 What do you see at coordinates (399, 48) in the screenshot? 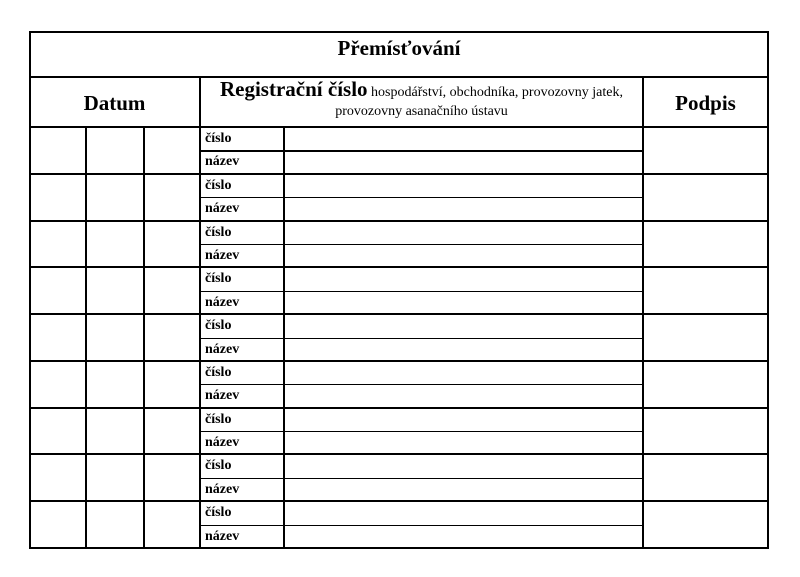
I see `form-title: Přemísťování` at bounding box center [399, 48].